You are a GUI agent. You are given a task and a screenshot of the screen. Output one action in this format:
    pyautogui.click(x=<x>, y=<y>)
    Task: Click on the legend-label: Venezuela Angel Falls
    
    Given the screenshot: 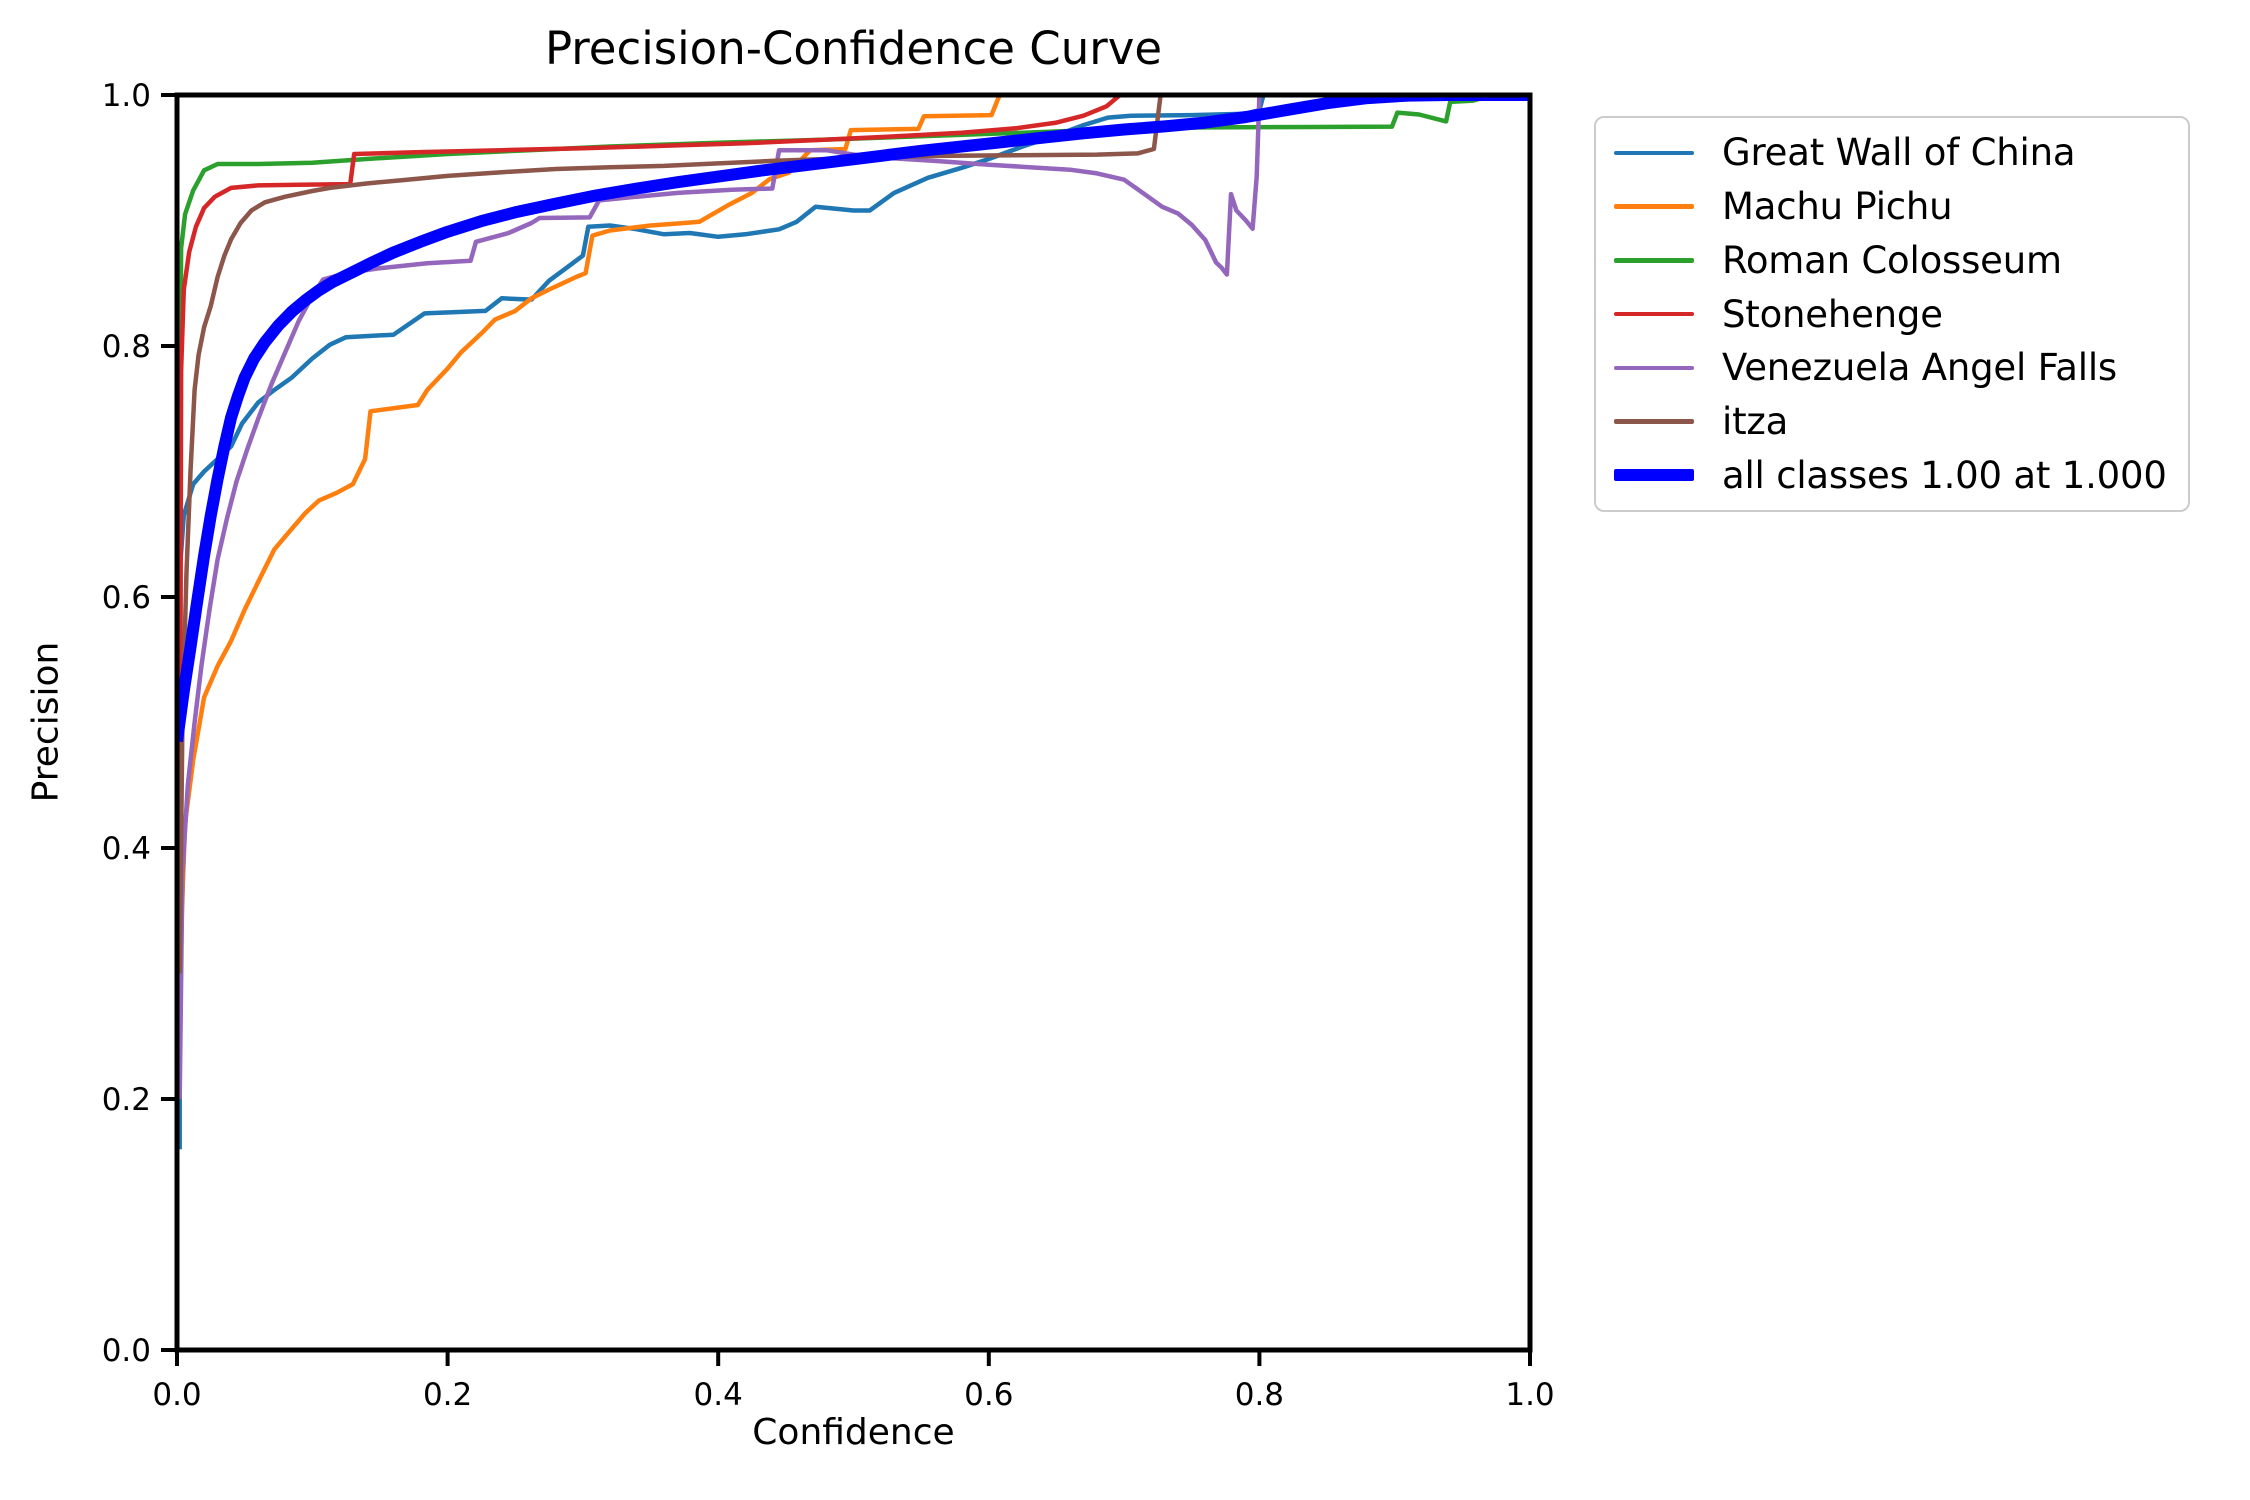 What is the action you would take?
    pyautogui.click(x=1920, y=368)
    